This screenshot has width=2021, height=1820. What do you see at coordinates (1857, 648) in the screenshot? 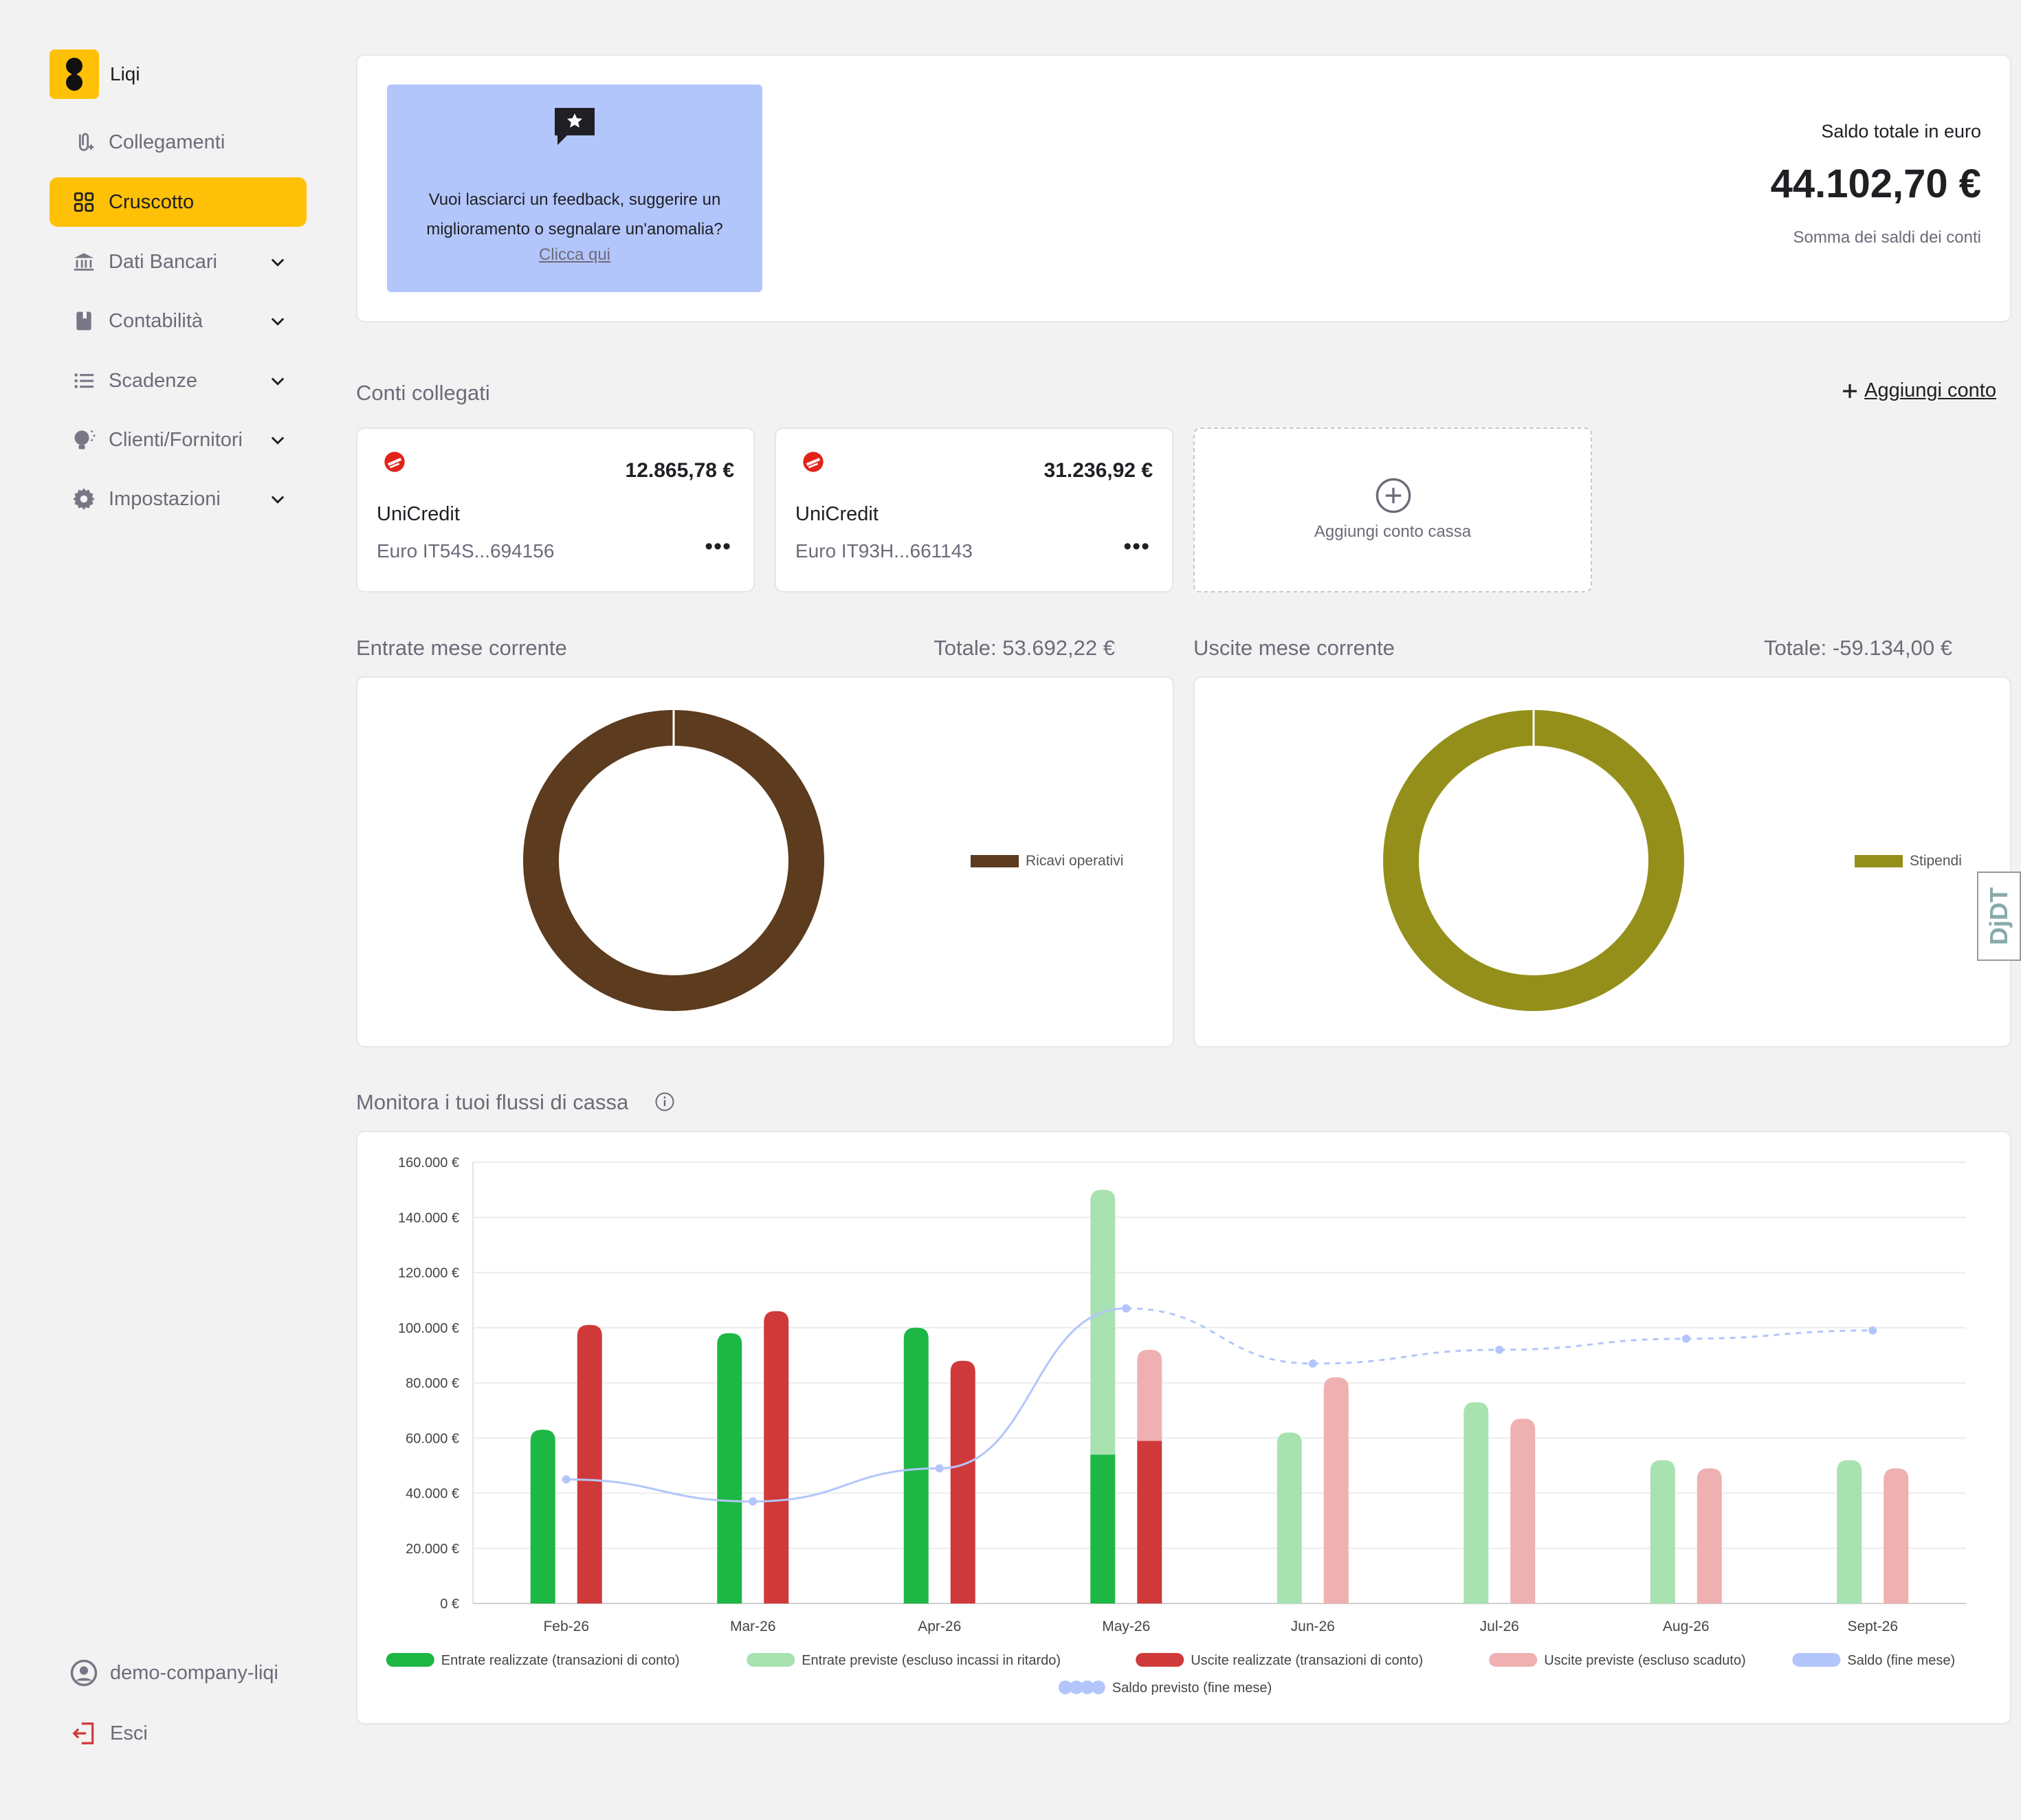
I see `expenses-total: Totale: -59.134,00 €` at bounding box center [1857, 648].